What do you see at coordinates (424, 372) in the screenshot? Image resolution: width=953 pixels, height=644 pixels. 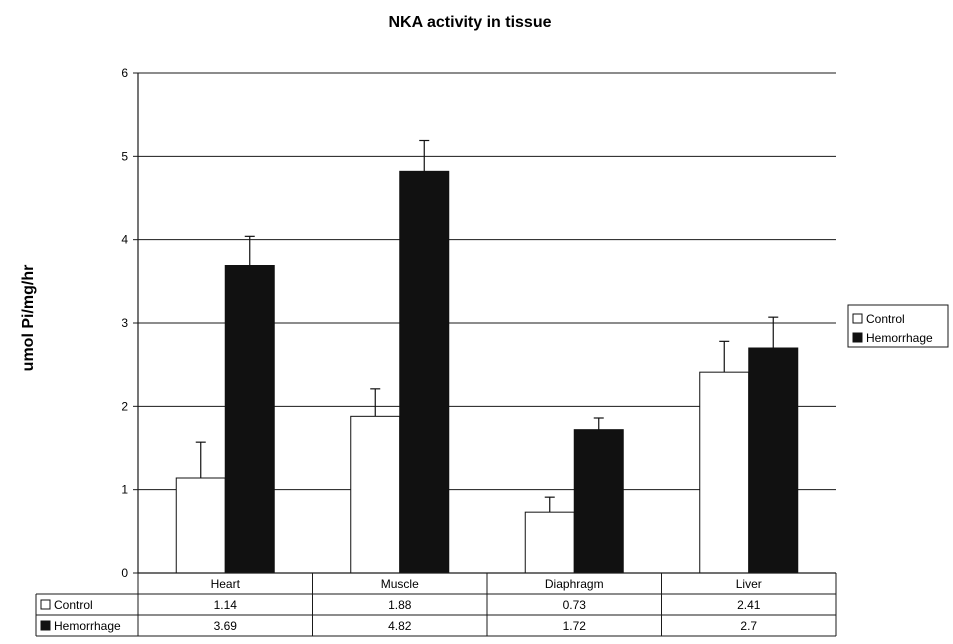 I see `bar-hemorrhage-muscle` at bounding box center [424, 372].